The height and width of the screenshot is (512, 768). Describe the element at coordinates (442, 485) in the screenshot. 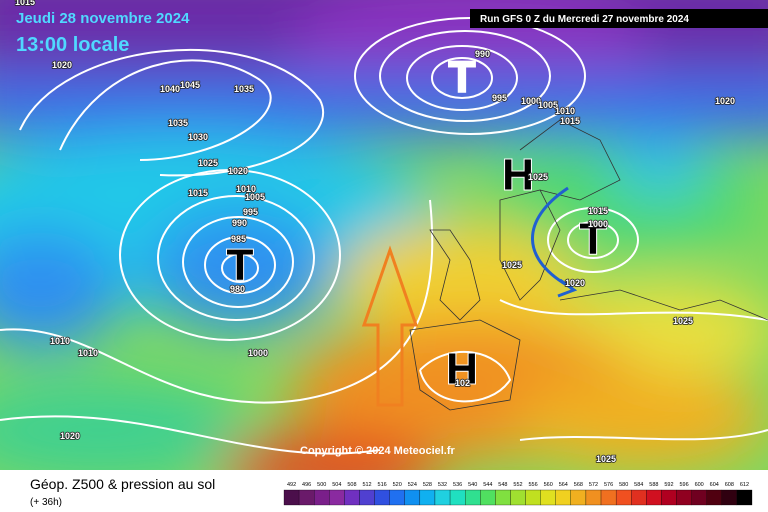

I see `legend-label: 532` at that location.